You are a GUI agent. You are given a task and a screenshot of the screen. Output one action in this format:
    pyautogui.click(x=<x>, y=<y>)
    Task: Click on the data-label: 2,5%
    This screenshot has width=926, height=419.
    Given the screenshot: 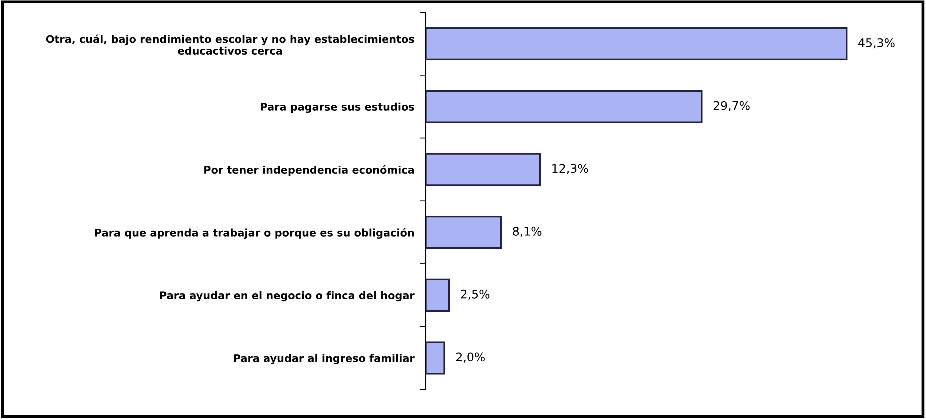 What is the action you would take?
    pyautogui.click(x=475, y=295)
    